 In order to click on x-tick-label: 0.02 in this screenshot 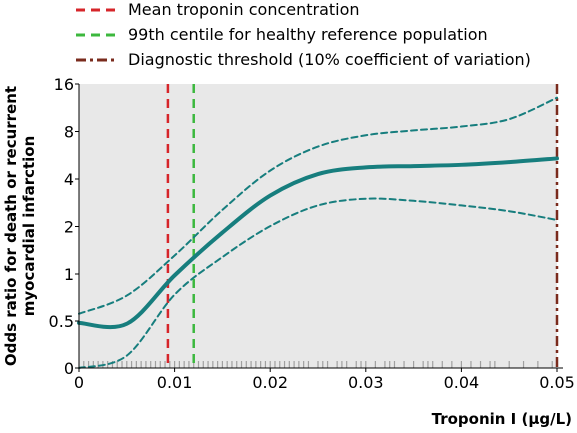, I will do `click(270, 382)`.